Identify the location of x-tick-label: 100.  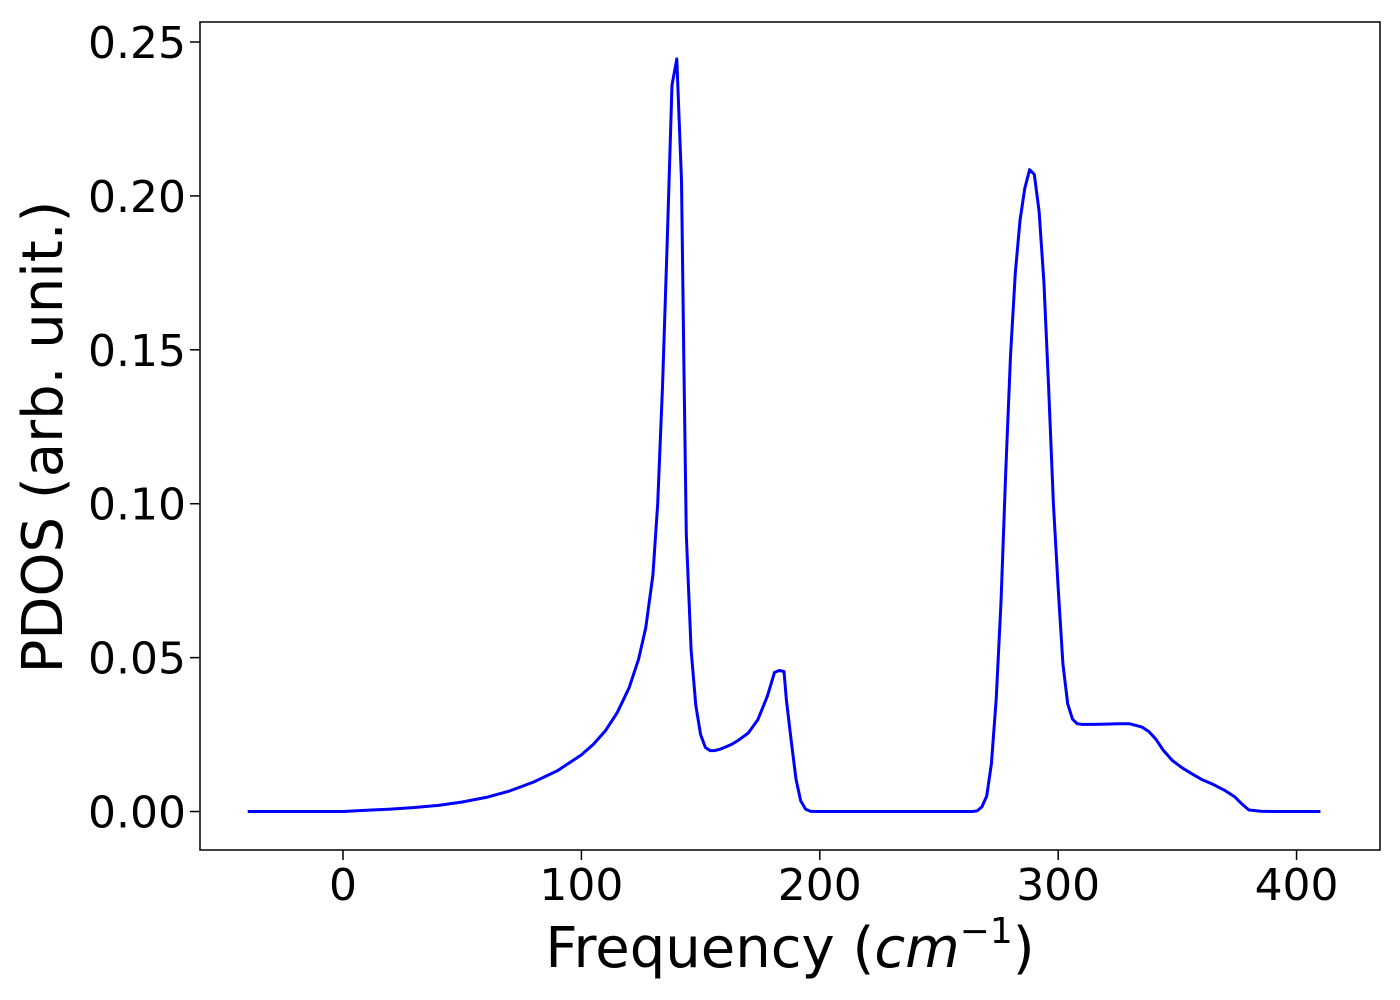
(581, 885).